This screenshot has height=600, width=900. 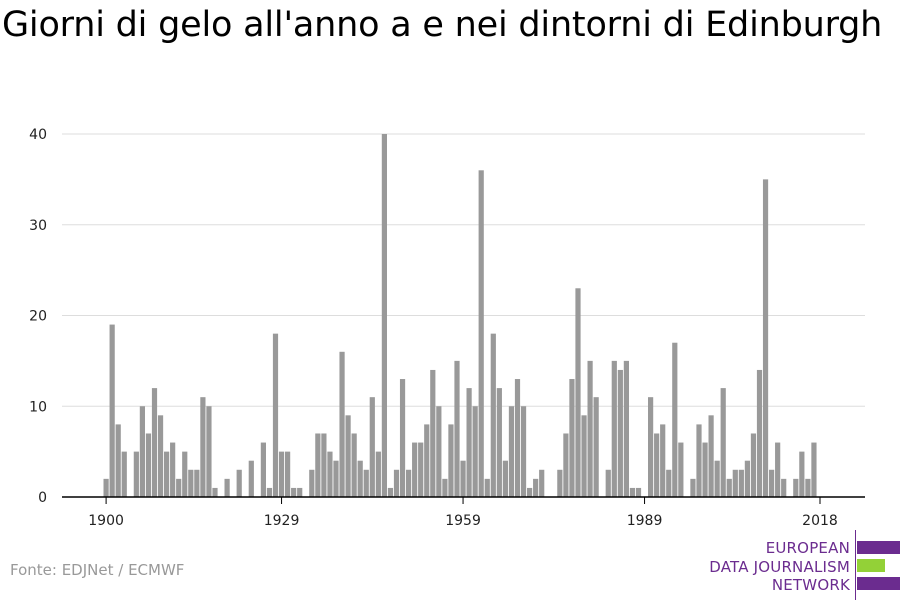 I want to click on y-tick-label: 30, so click(x=38, y=226).